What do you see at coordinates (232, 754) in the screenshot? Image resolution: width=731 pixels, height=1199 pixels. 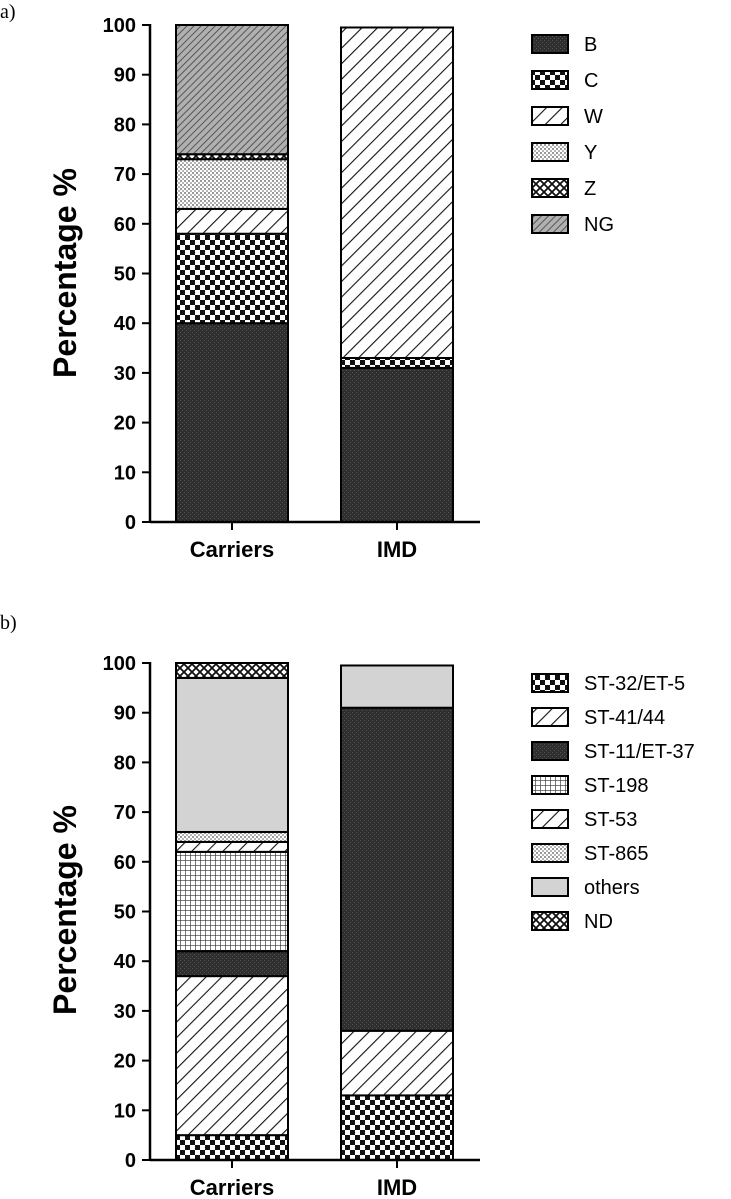 I see `bar-segment-others-carriers` at bounding box center [232, 754].